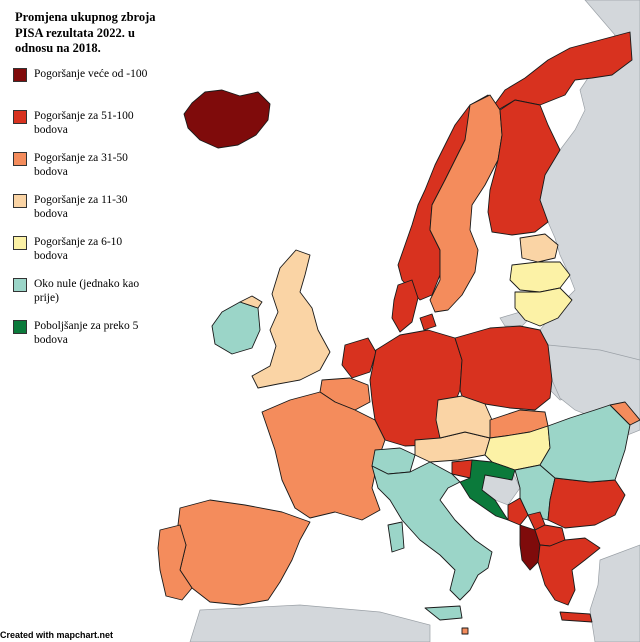 The image size is (640, 642). Describe the element at coordinates (518, 511) in the screenshot. I see `country-montenegro` at that location.